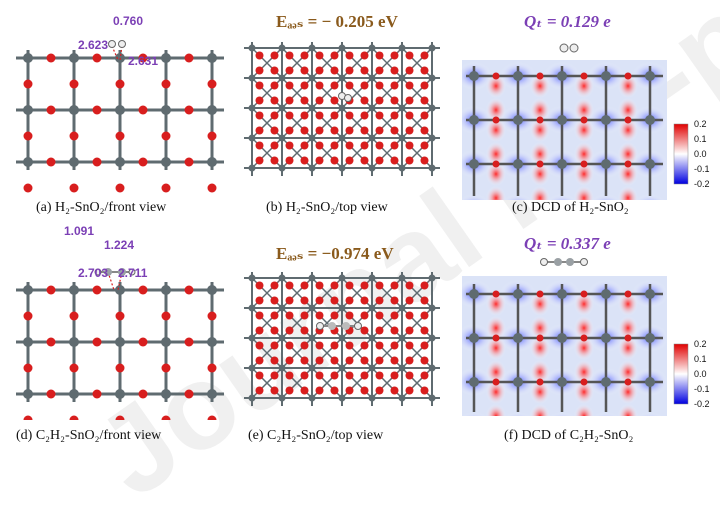  I want to click on colorbar-tick: 0.2, so click(700, 124).